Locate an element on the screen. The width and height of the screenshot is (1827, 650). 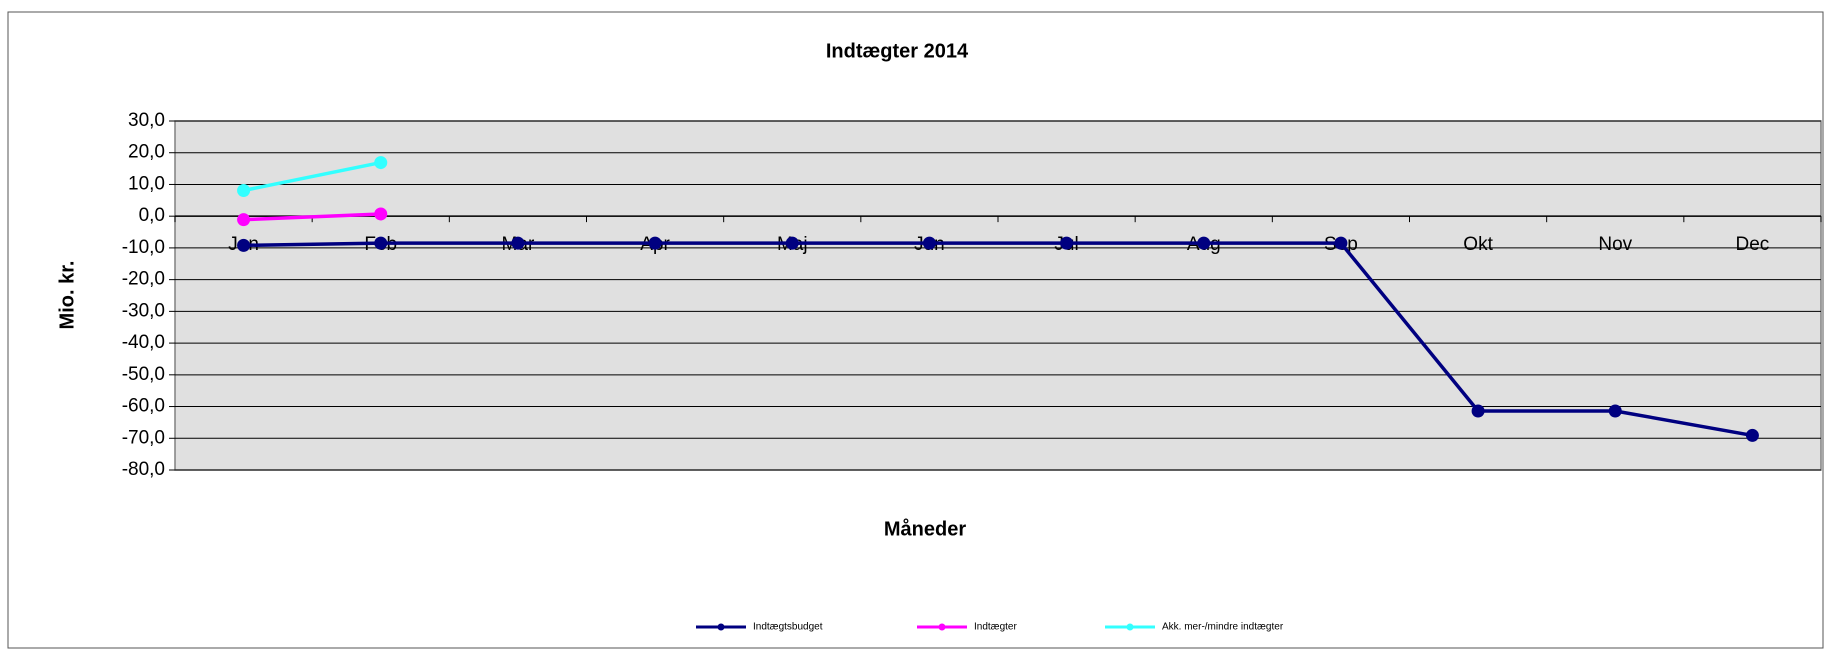
legend-label: Indtægtsbudget is located at coordinates (788, 627).